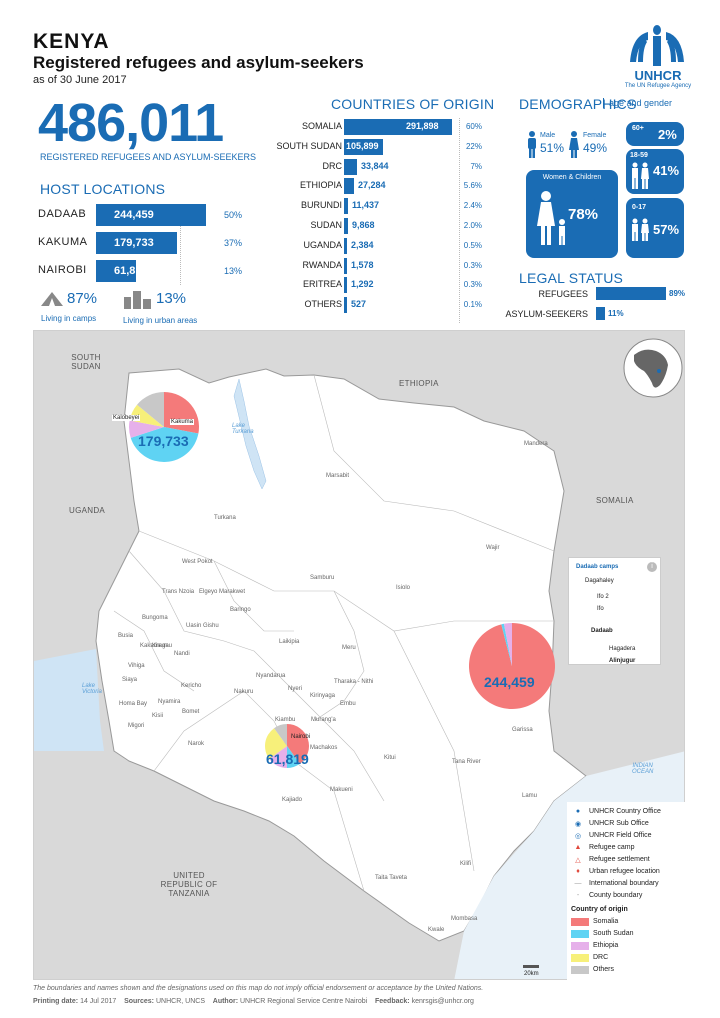 Image resolution: width=720 pixels, height=1018 pixels. I want to click on legend-label: Refugee settlement, so click(619, 859).